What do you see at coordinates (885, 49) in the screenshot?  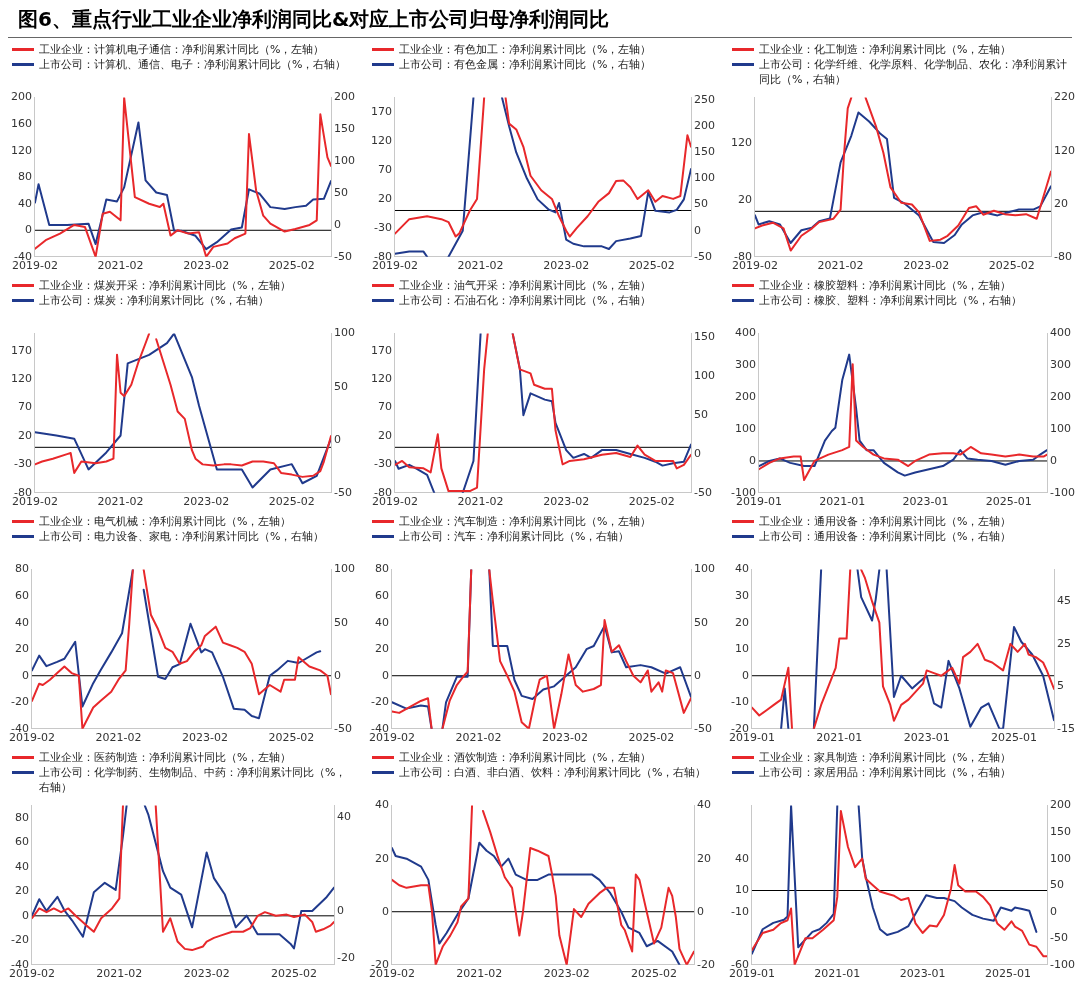 I see `legend-label: 工业企业：化工制造：净利润累计同比（%，左轴）` at bounding box center [885, 49].